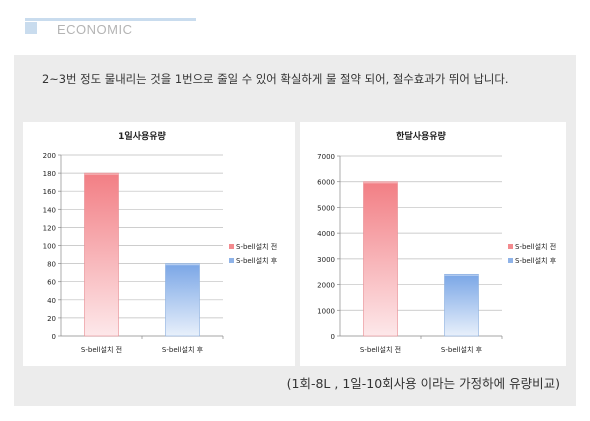 This screenshot has width=590, height=421. I want to click on section-title: ECONOMIC, so click(95, 29).